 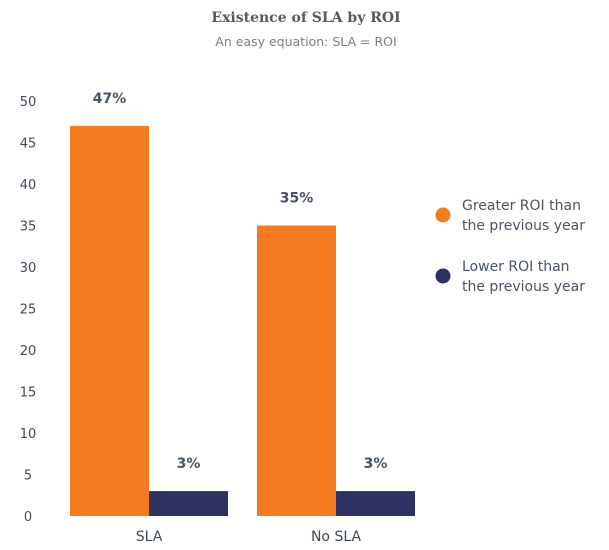 What do you see at coordinates (305, 41) in the screenshot?
I see `chart-subtitle: An easy equation: SLA = ROI` at bounding box center [305, 41].